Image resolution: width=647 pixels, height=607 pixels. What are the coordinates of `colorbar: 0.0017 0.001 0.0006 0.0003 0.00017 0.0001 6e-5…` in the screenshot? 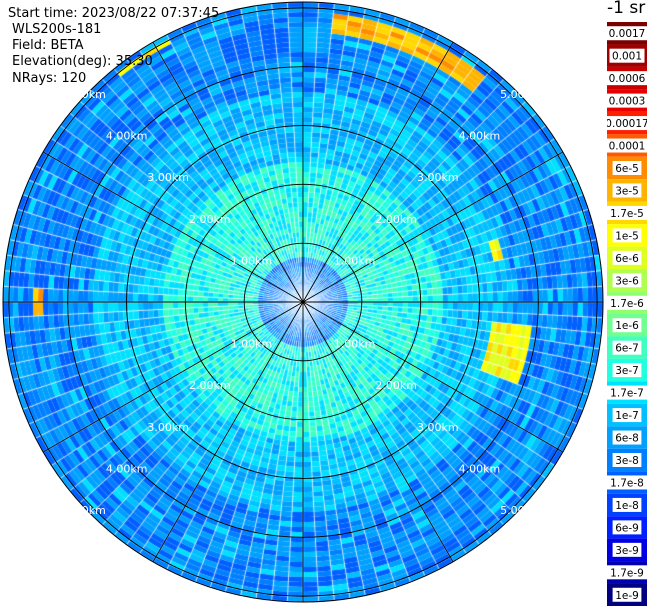 It's located at (627, 314).